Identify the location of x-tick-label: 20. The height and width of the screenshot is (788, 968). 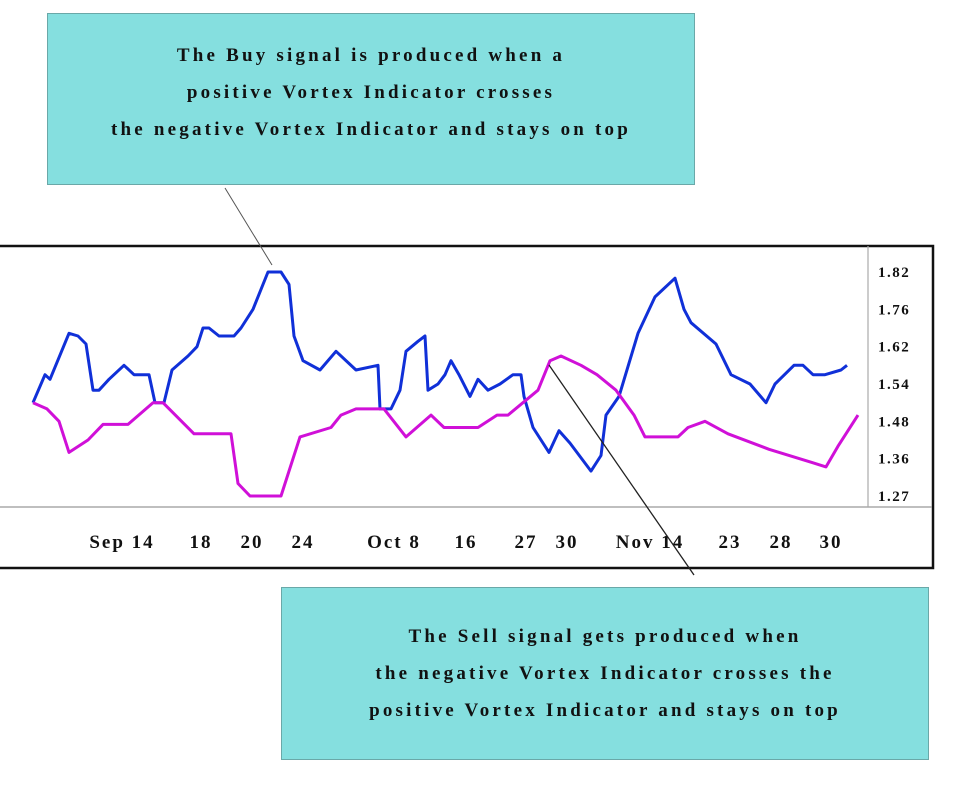
(252, 542).